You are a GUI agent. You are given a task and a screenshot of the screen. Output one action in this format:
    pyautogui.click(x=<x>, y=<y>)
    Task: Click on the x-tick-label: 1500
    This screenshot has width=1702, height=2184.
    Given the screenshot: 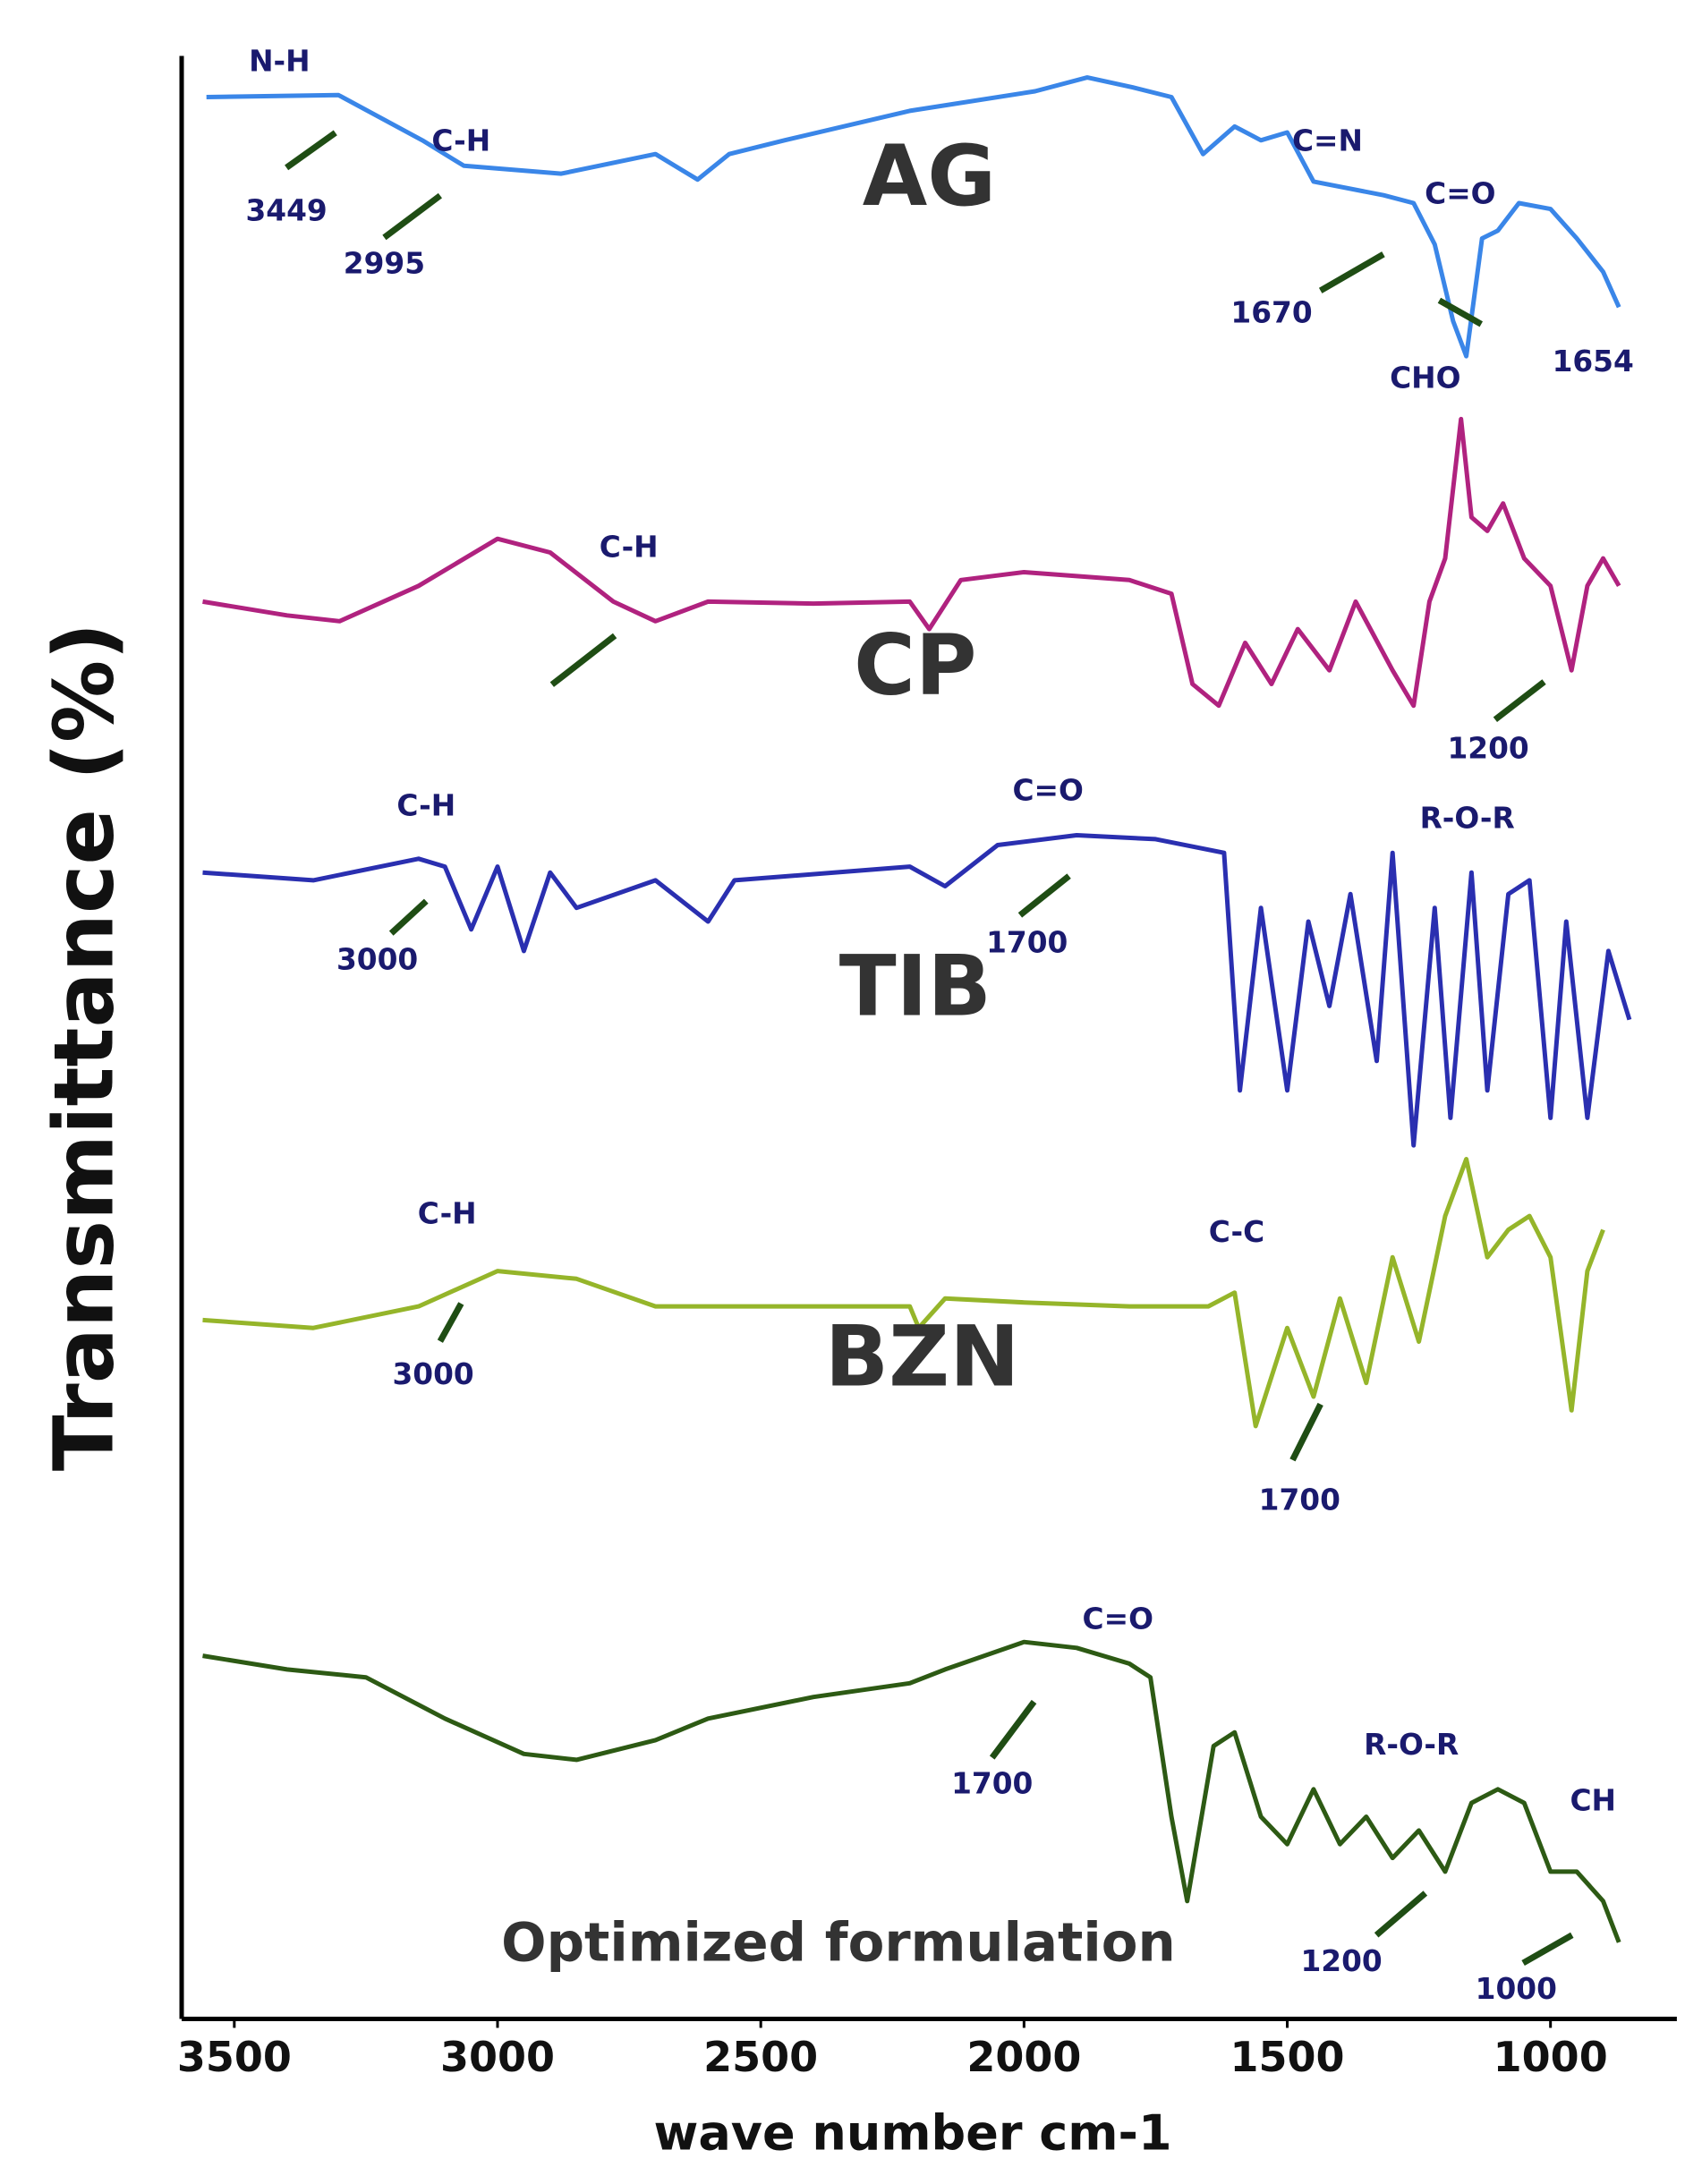 What is the action you would take?
    pyautogui.click(x=1288, y=2057)
    